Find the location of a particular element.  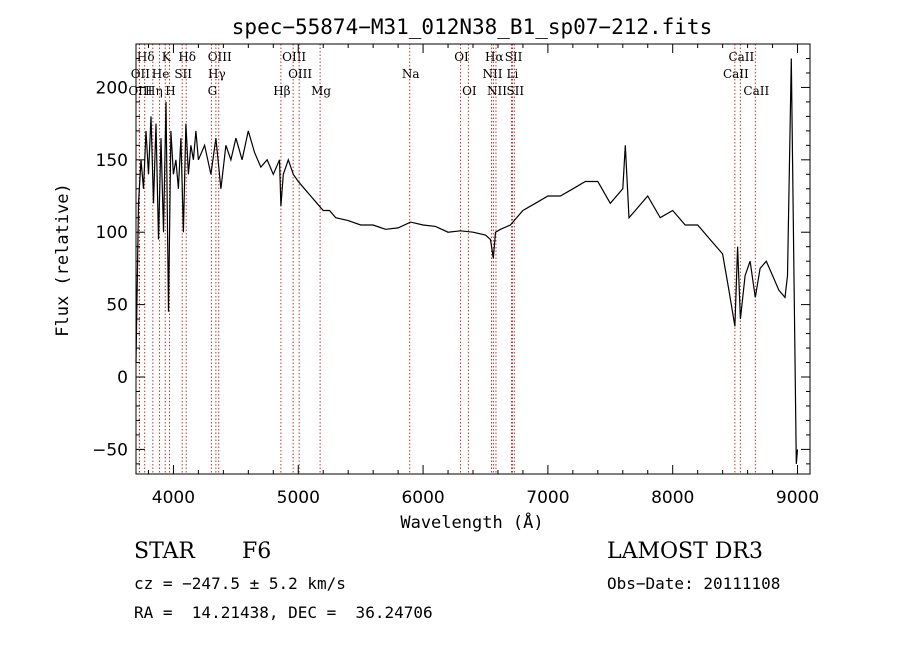

marker-label-Hβ: Hβ is located at coordinates (281, 91).